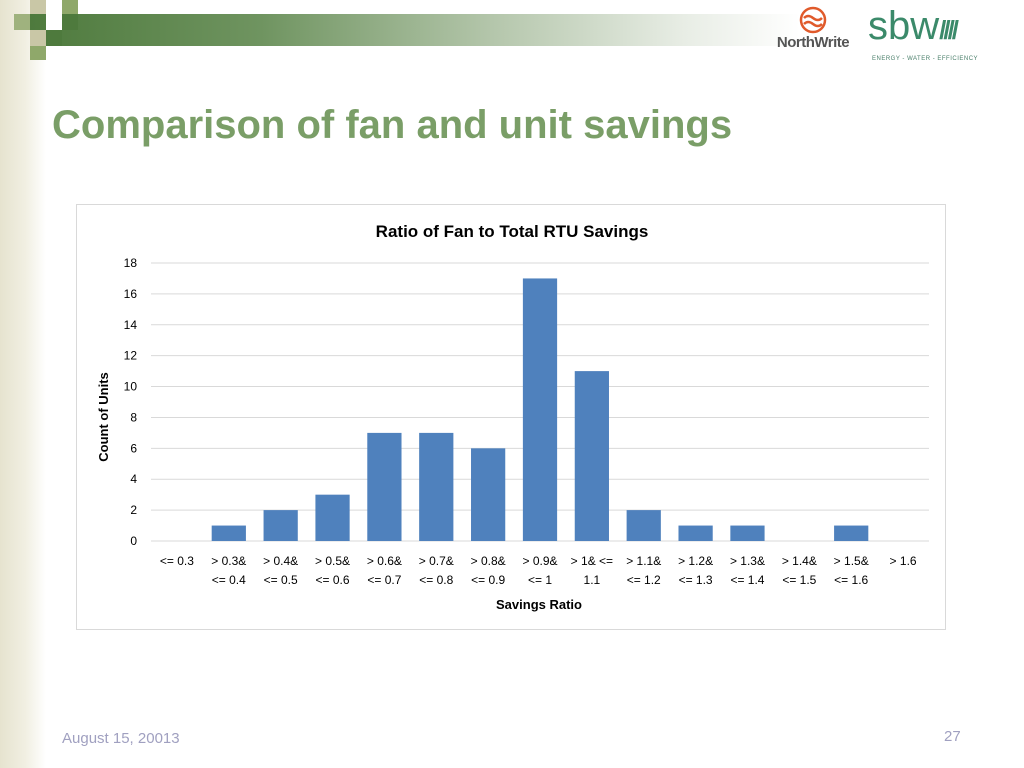 This screenshot has height=768, width=1024. Describe the element at coordinates (747, 561) in the screenshot. I see `x-tick-label: > 1.3&` at that location.